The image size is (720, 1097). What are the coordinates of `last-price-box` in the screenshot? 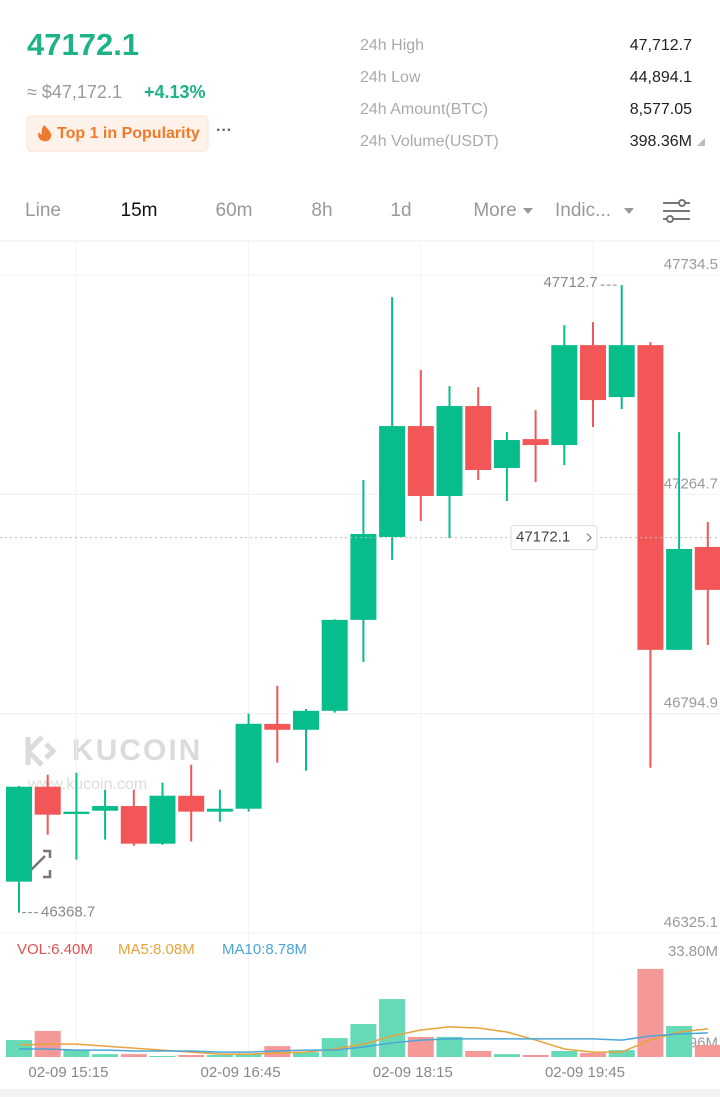 It's located at (554, 538).